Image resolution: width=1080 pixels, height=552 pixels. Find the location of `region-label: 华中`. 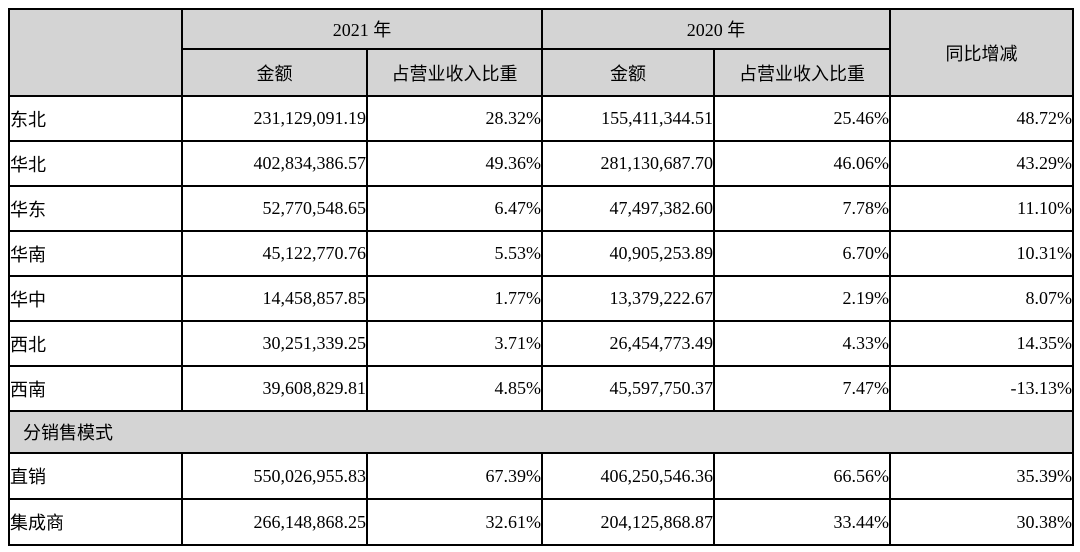

region-label: 华中 is located at coordinates (95, 298).